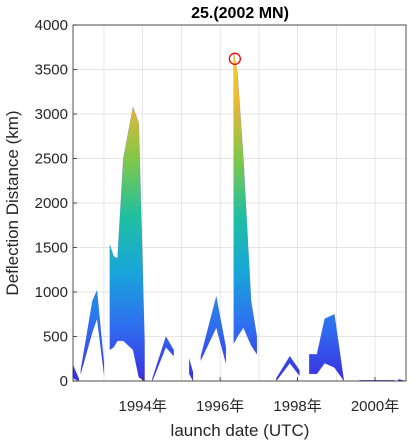 The image size is (416, 443). What do you see at coordinates (51, 70) in the screenshot?
I see `y-tick-label: 3500` at bounding box center [51, 70].